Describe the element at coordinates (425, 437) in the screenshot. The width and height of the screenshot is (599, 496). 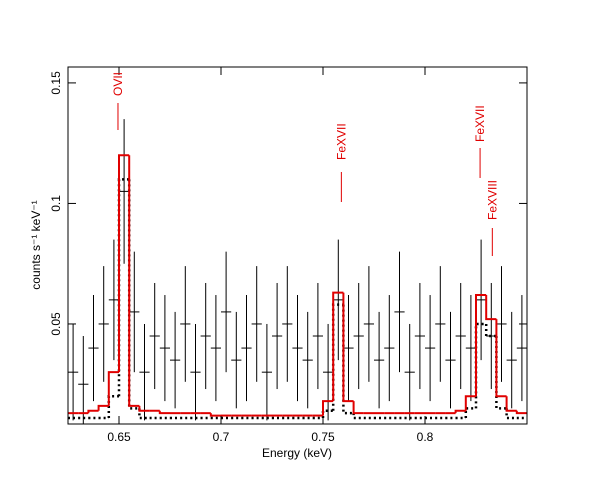
I see `x-tick-label: 0.8` at that location.